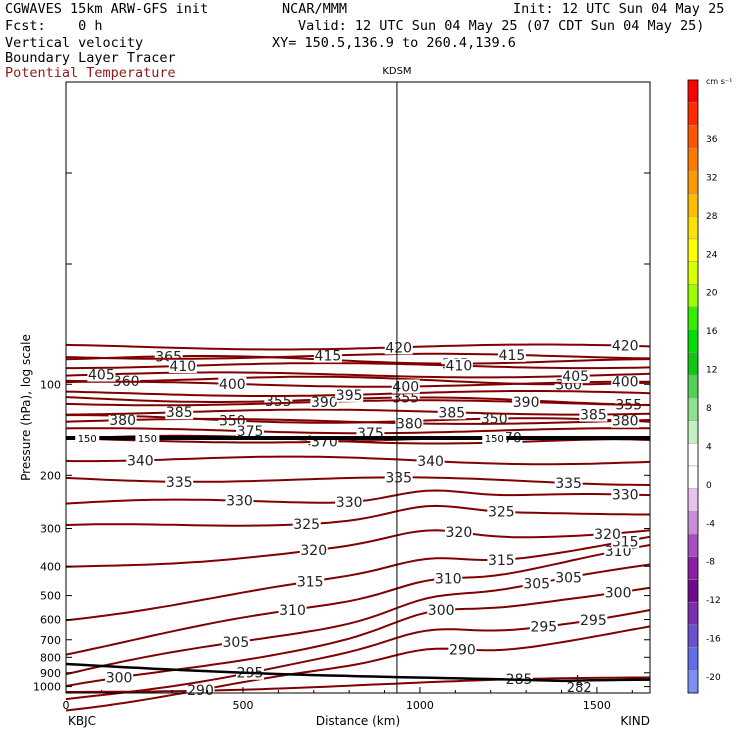  I want to click on colorbar-tick-label: 16, so click(712, 332).